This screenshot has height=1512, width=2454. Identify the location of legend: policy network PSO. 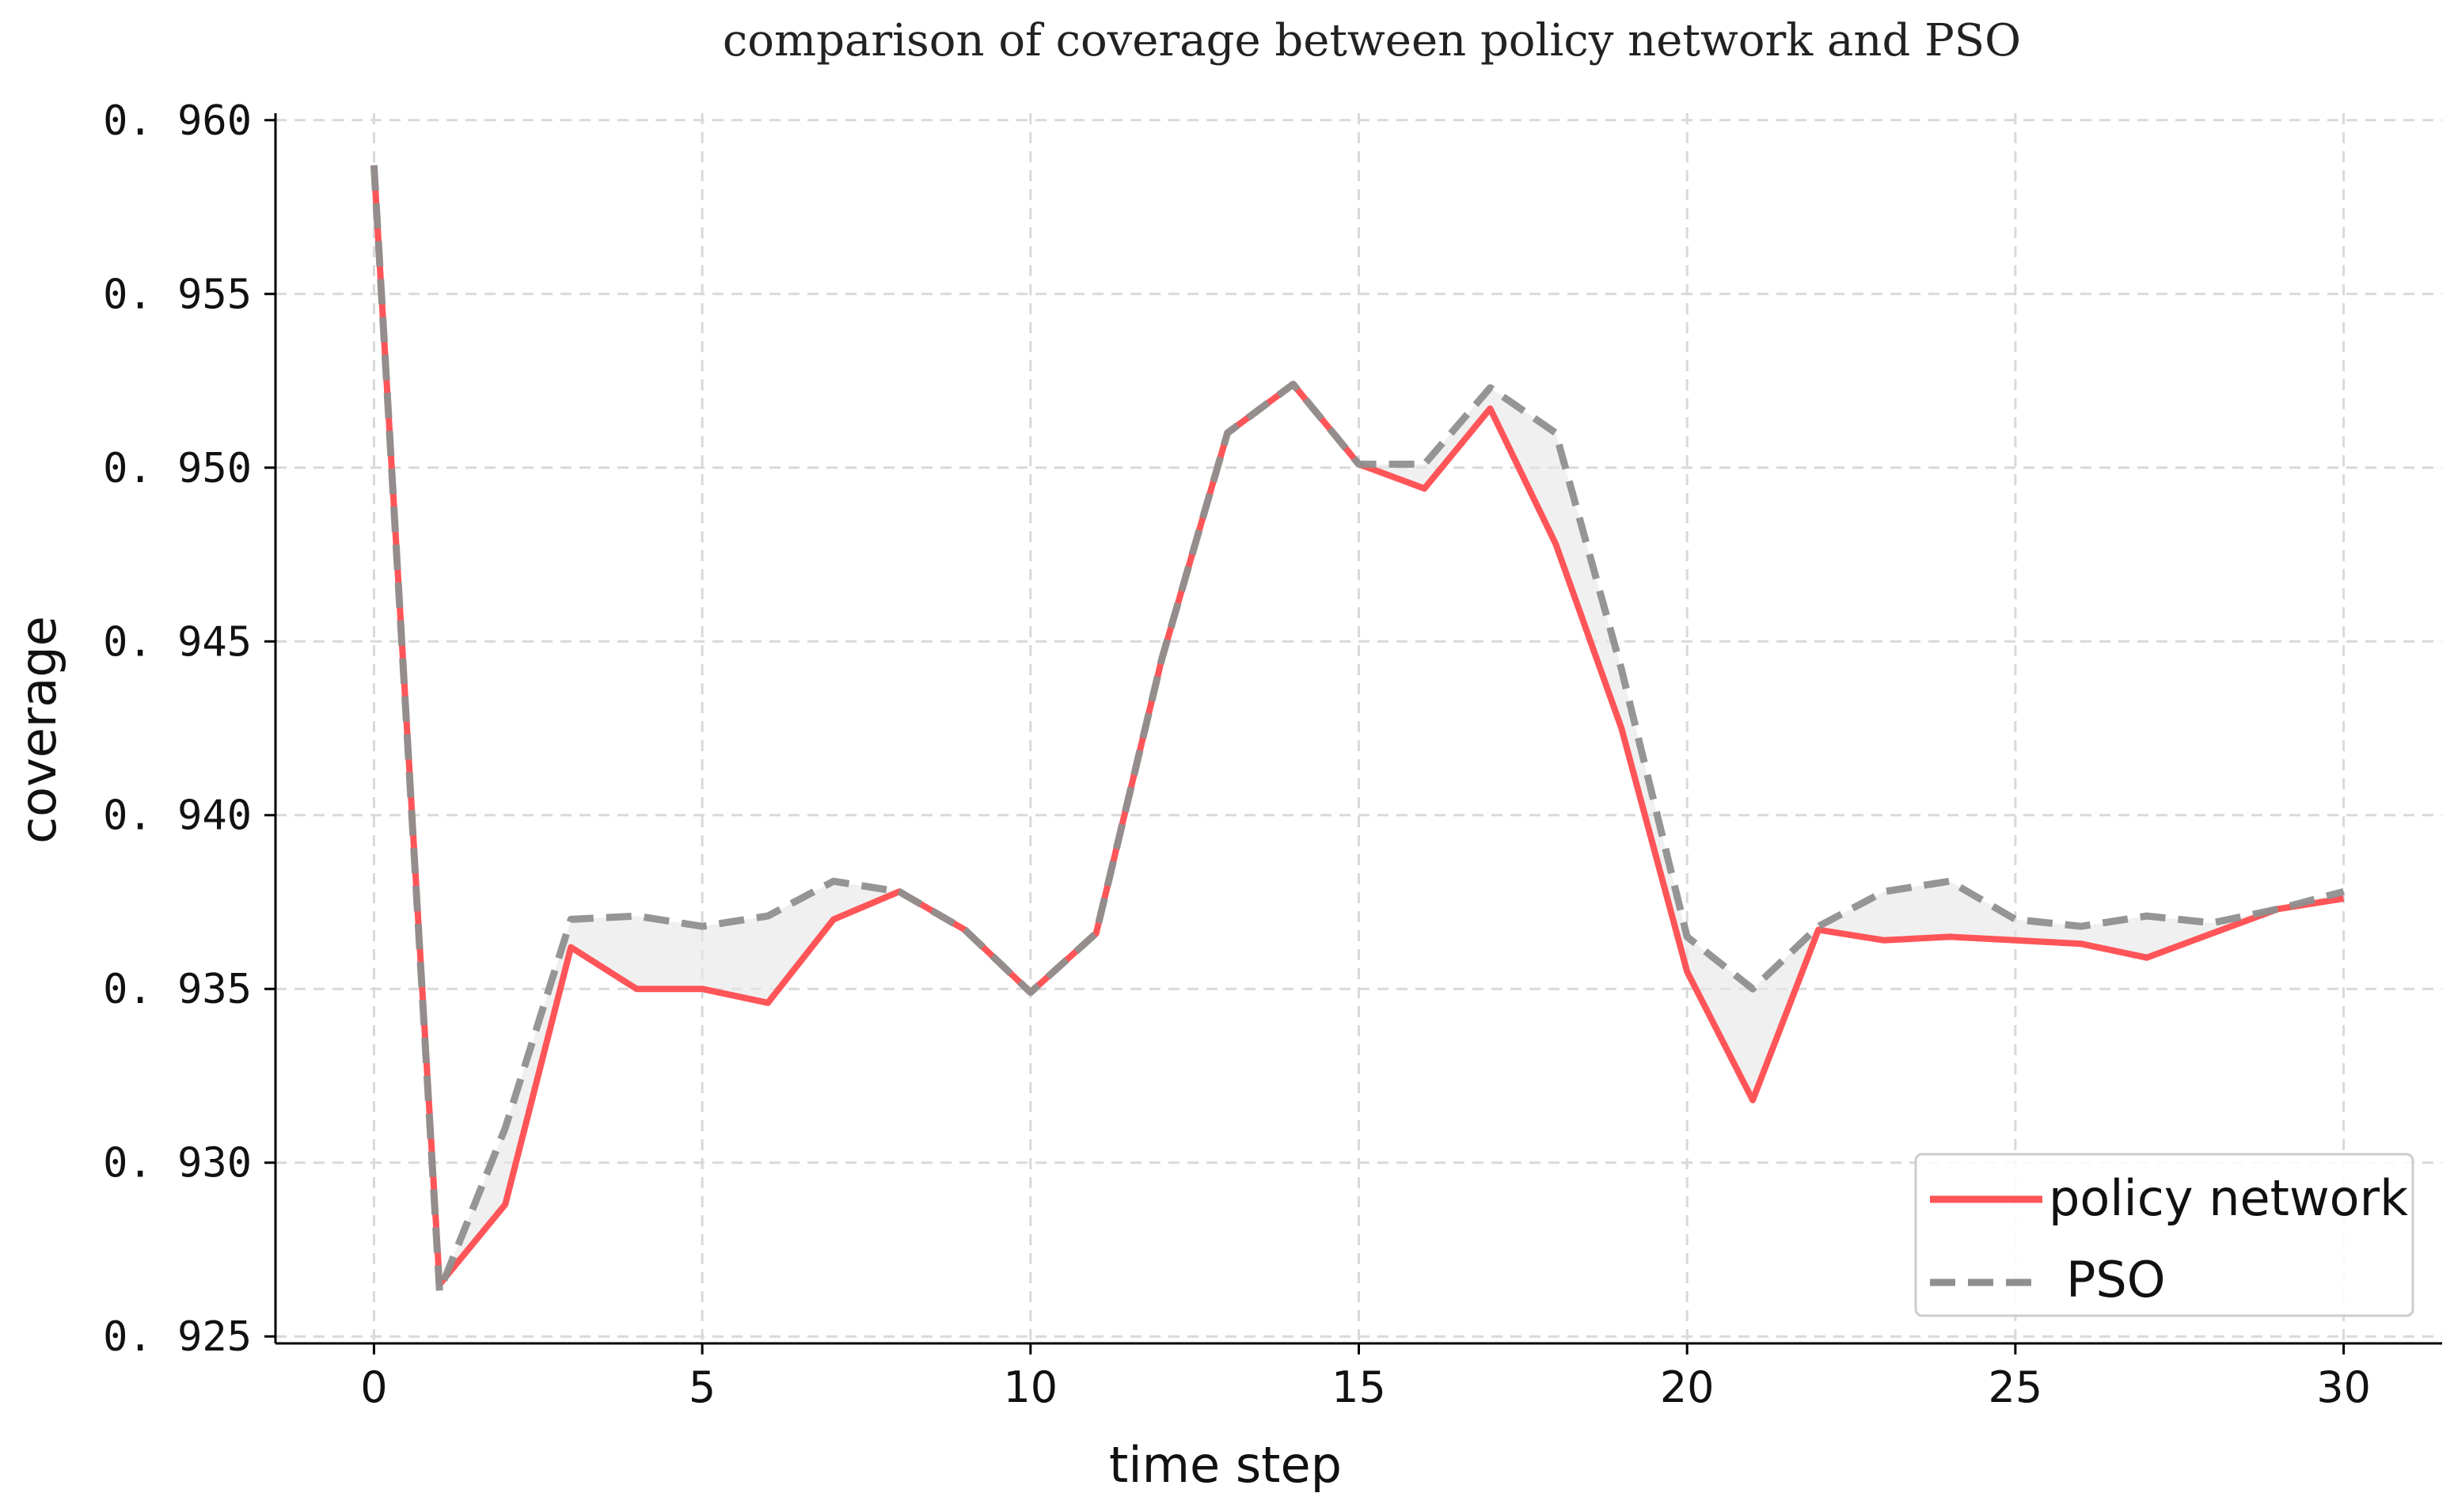
(2164, 1235).